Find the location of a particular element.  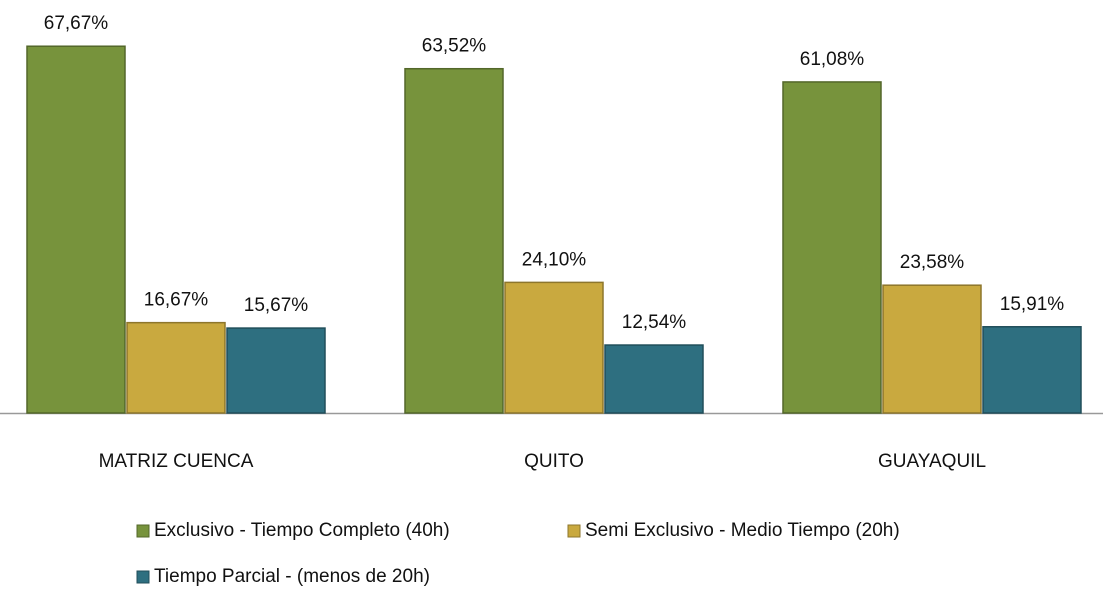

value-label: 24,10% is located at coordinates (554, 259).